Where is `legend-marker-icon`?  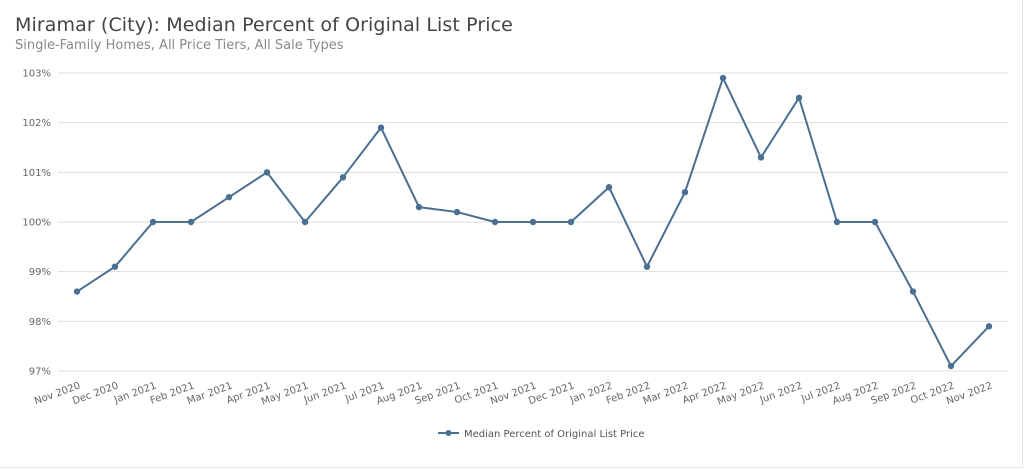 legend-marker-icon is located at coordinates (448, 433).